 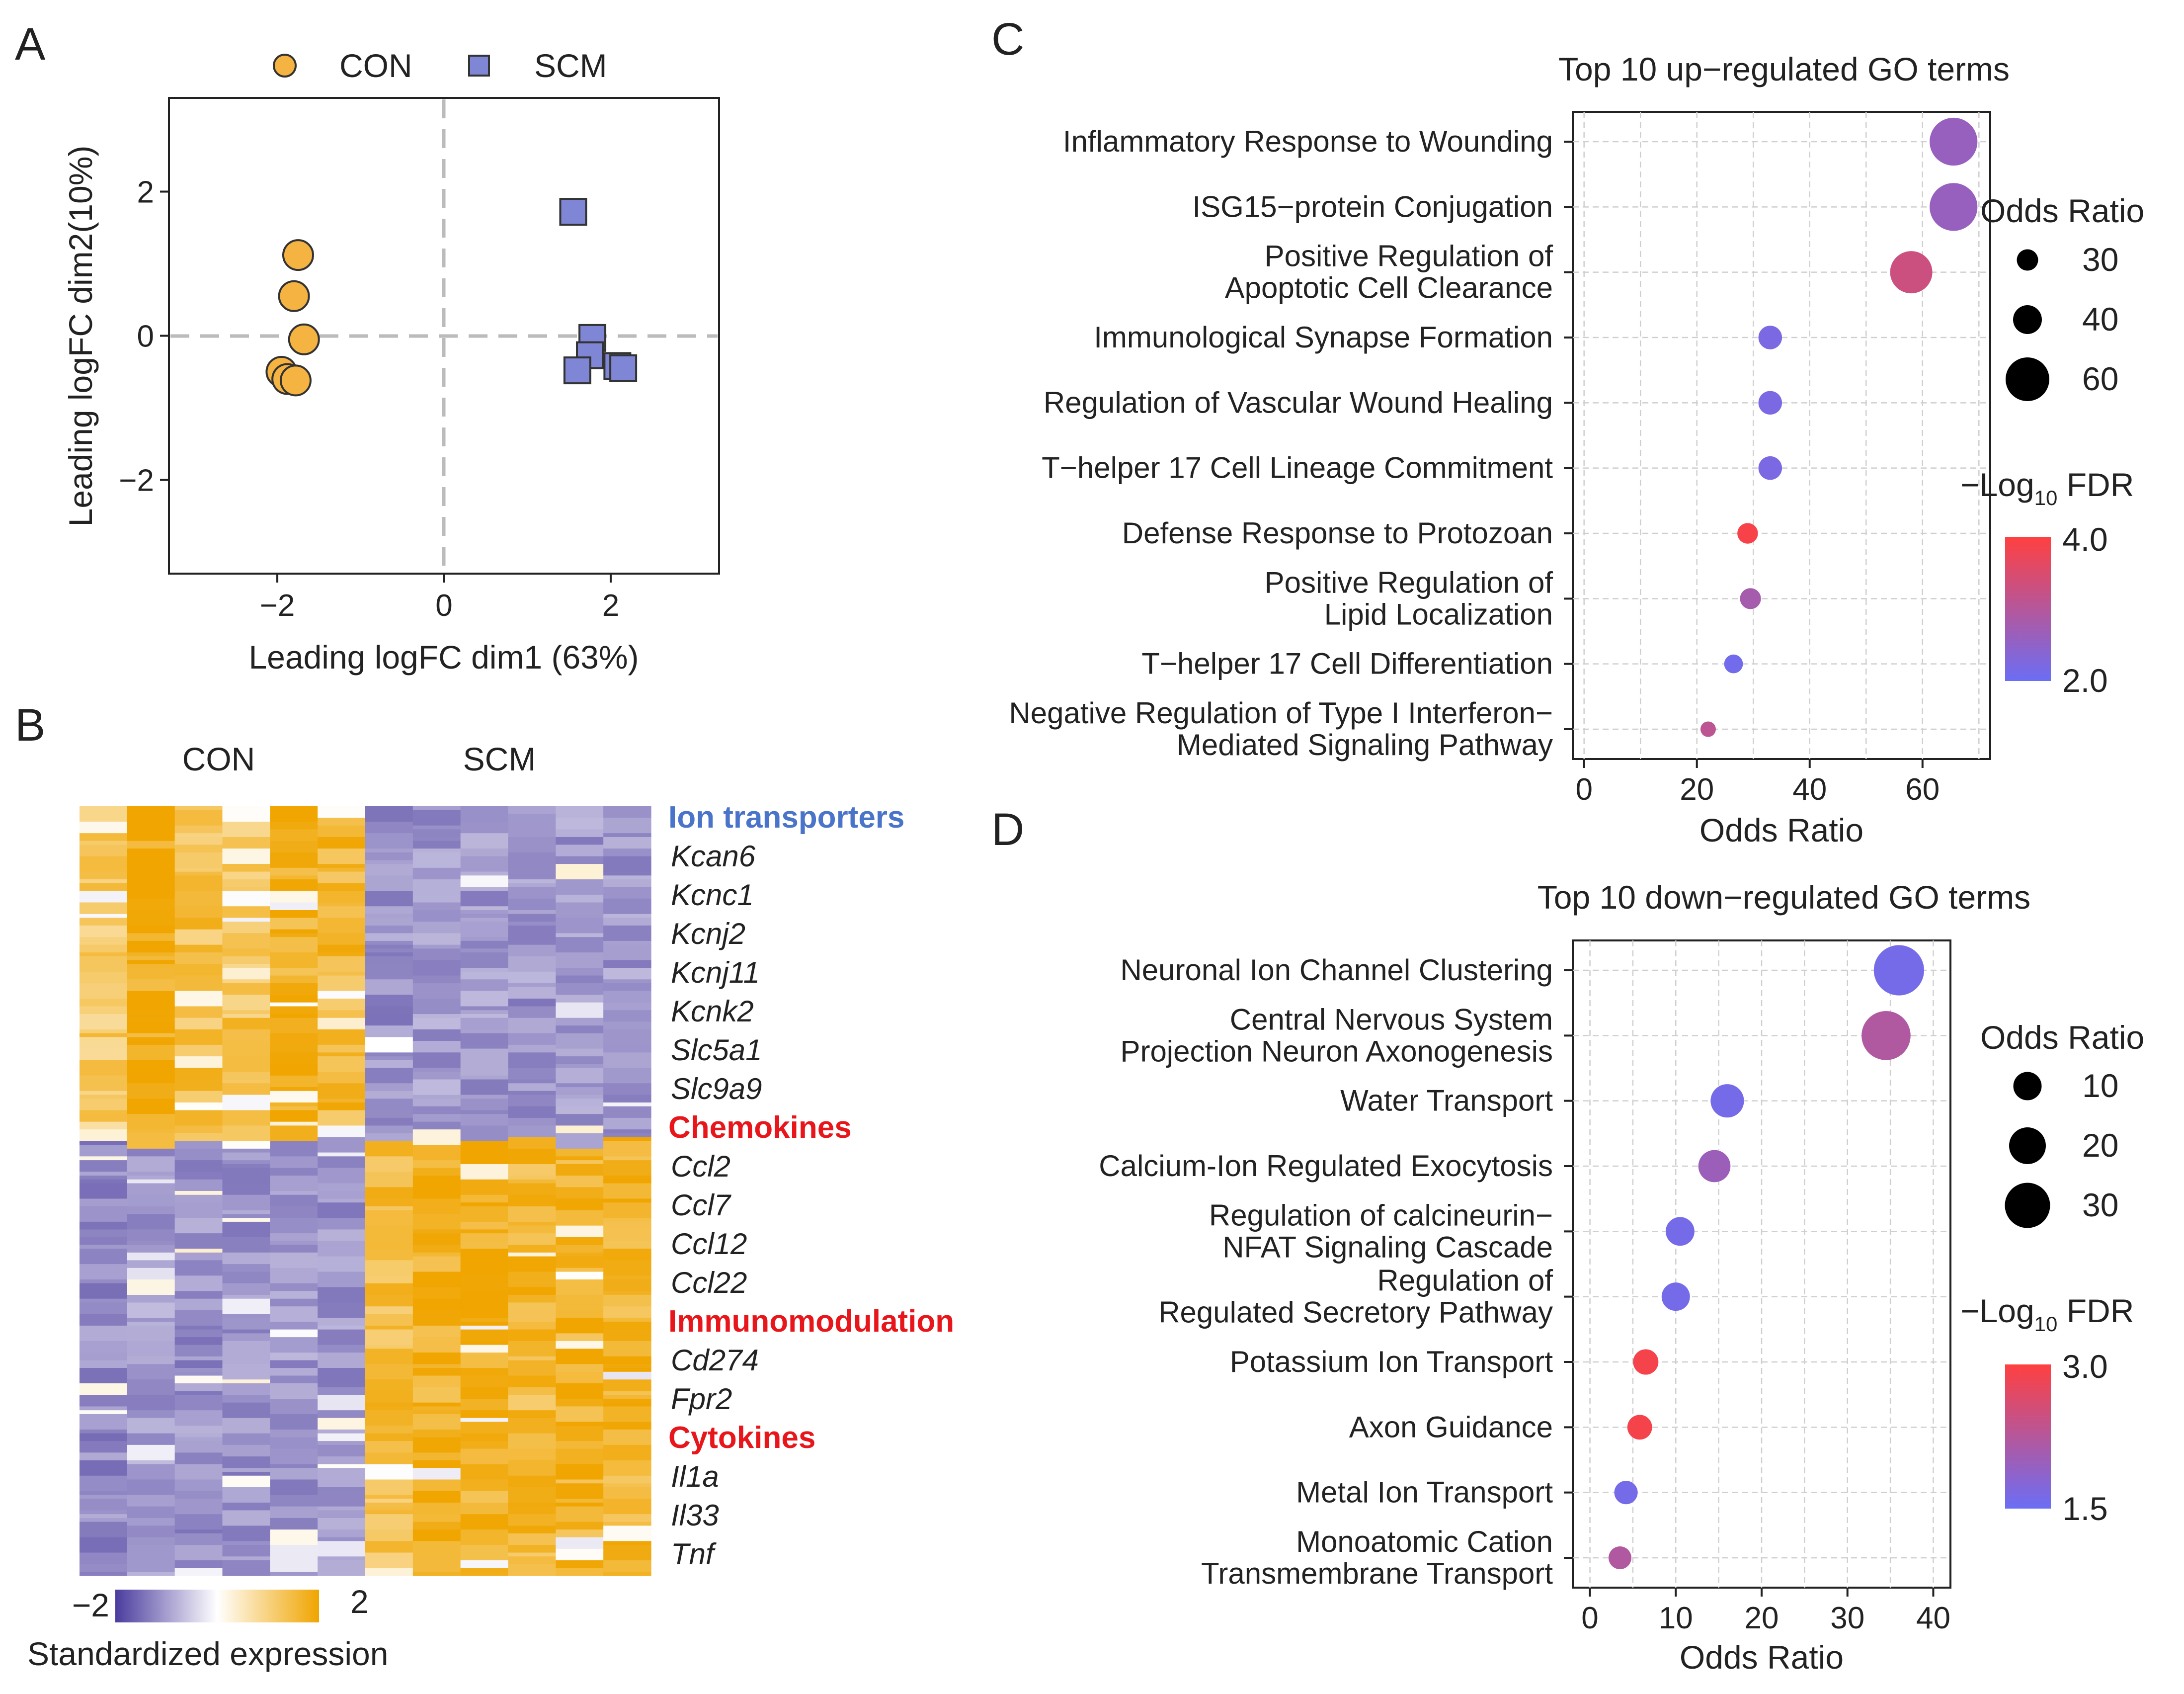 I want to click on term-label: Calcium-Ion Regulated Exocytosis, so click(x=1326, y=1166).